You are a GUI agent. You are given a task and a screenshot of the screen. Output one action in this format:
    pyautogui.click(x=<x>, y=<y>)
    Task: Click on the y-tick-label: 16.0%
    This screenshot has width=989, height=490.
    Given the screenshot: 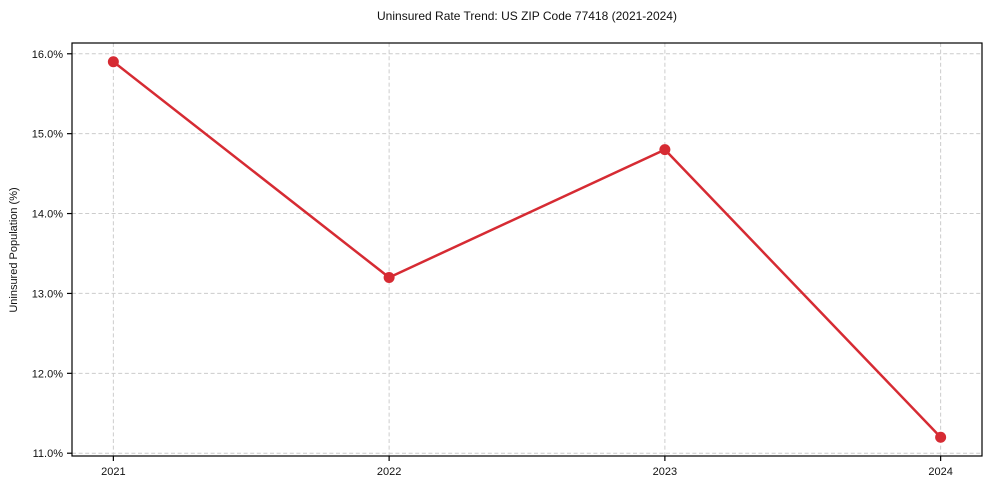 What is the action you would take?
    pyautogui.click(x=47, y=55)
    